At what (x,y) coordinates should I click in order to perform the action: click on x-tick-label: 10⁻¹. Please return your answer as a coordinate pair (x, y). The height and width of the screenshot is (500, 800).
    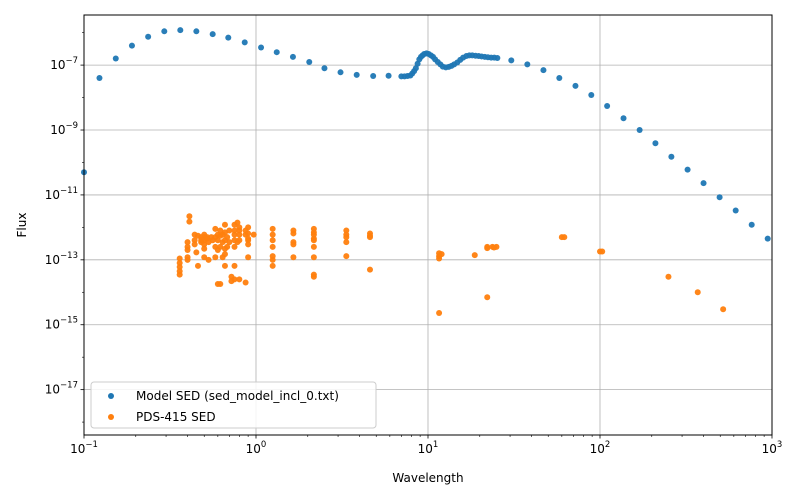
    Looking at the image, I should click on (84, 448).